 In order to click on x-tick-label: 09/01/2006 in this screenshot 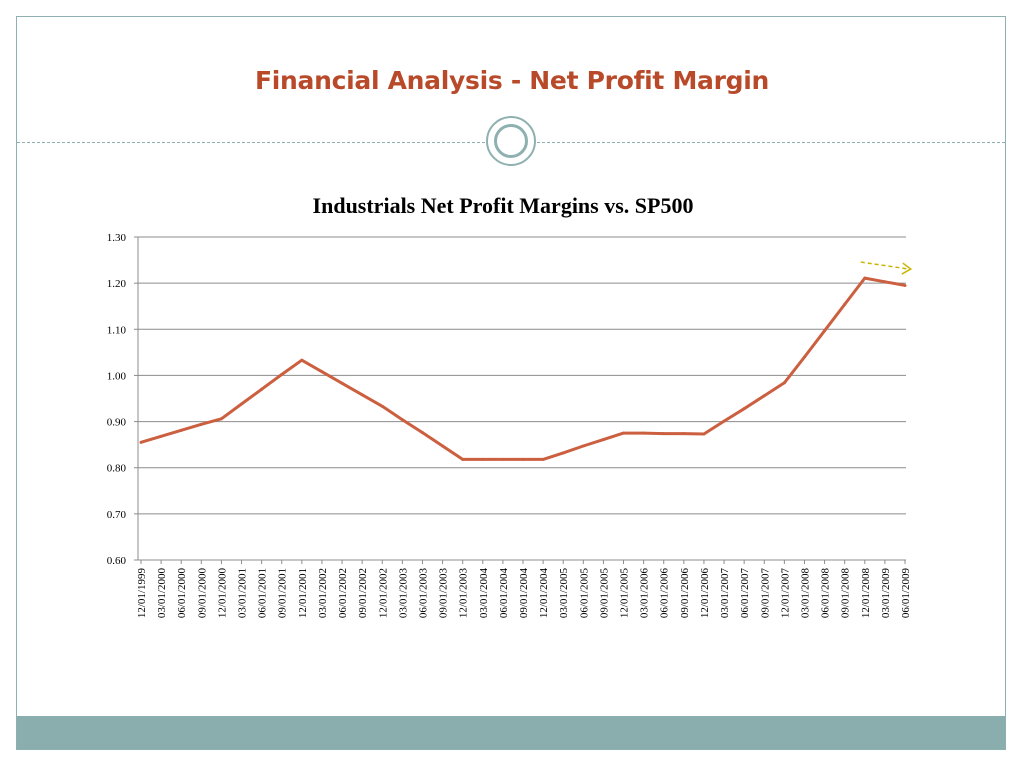, I will do `click(685, 593)`.